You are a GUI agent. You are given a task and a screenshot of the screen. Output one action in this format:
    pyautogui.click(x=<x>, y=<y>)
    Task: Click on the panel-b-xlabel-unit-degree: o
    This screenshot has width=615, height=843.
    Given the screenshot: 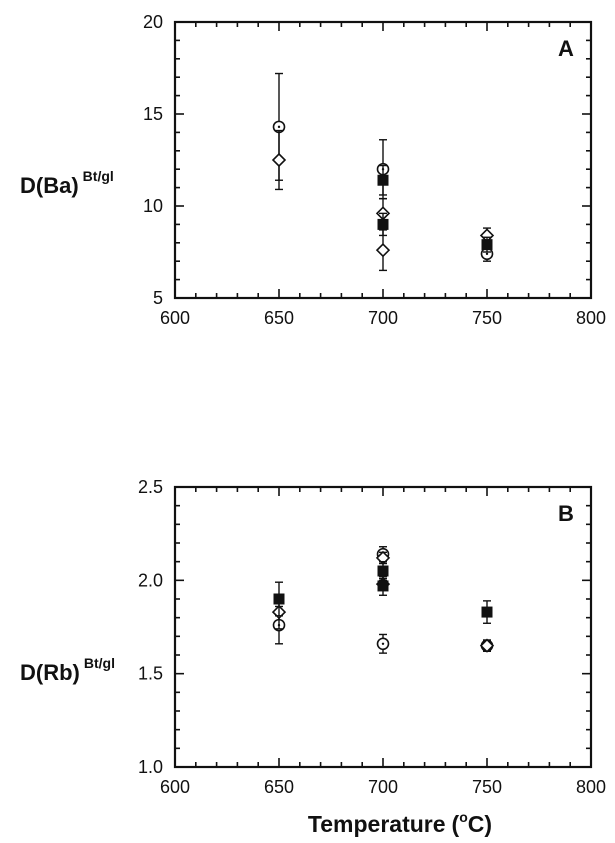 What is the action you would take?
    pyautogui.click(x=463, y=817)
    